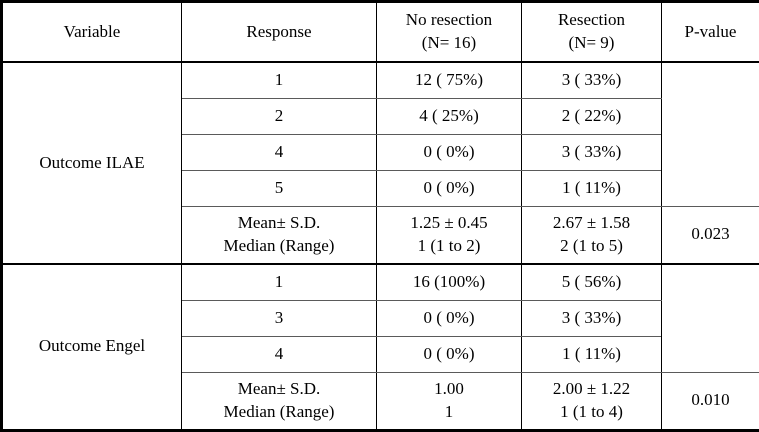 The height and width of the screenshot is (432, 759). I want to click on header-resection-line2: (N= 9), so click(591, 43).